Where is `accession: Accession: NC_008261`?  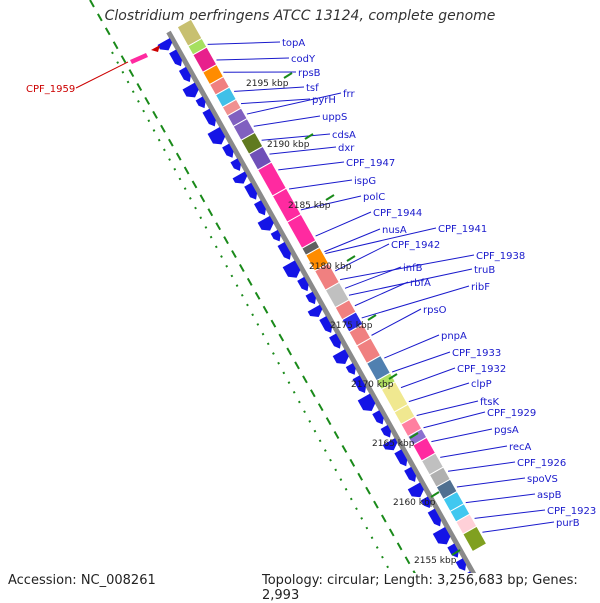
accession: Accession: NC_008261 is located at coordinates (82, 580).